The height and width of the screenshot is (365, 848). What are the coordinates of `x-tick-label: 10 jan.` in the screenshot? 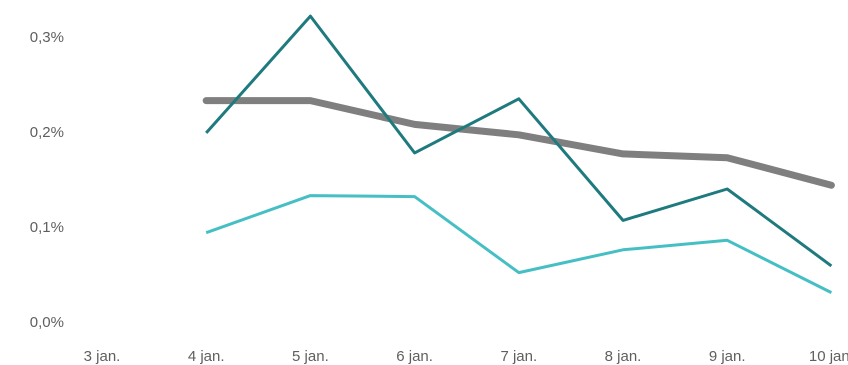 It's located at (828, 356).